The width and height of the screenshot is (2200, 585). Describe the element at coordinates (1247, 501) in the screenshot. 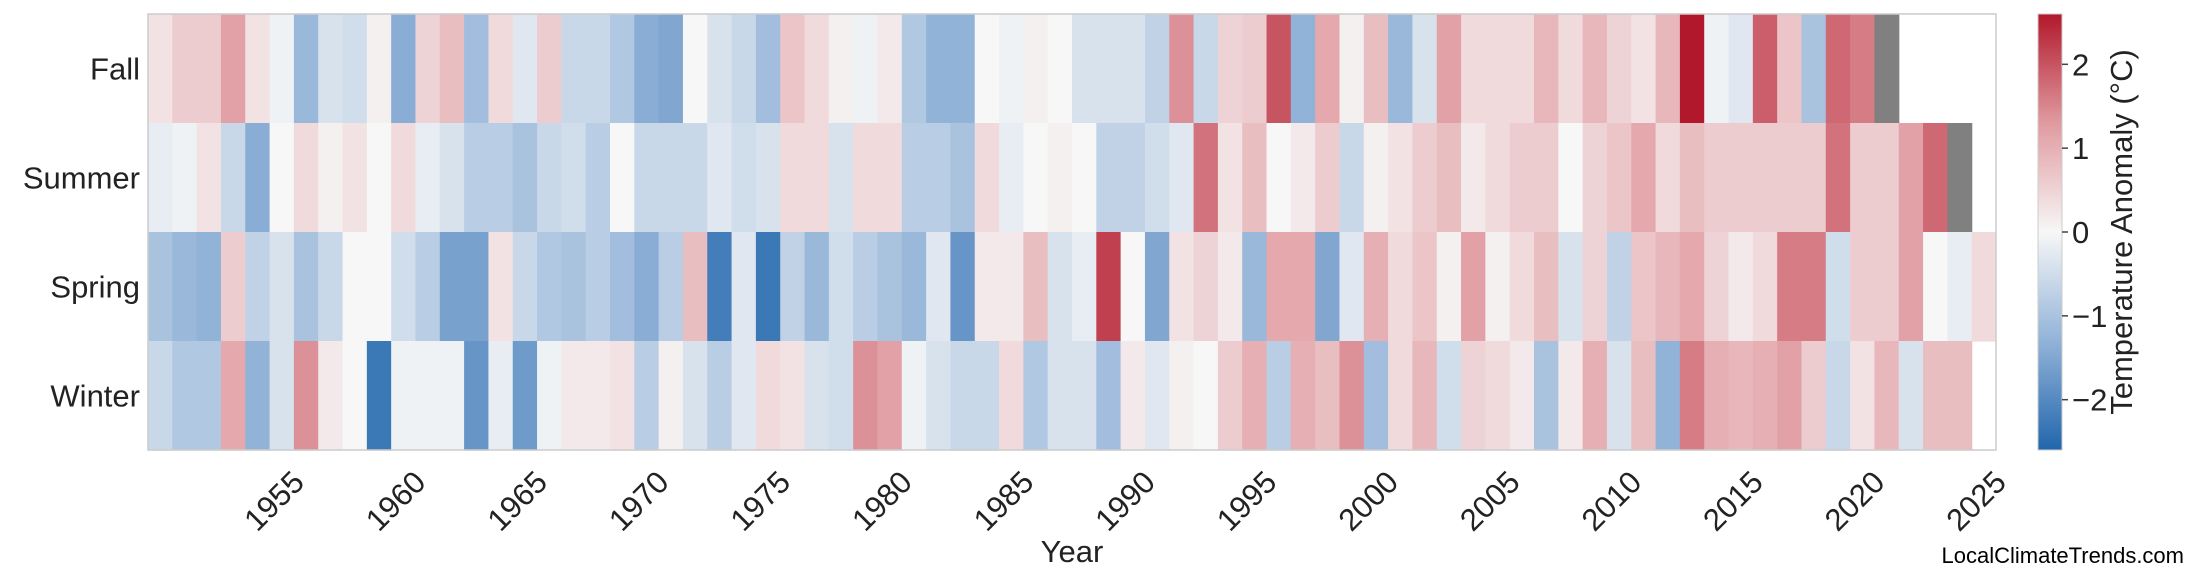

I see `x-tick-label: 1995` at that location.